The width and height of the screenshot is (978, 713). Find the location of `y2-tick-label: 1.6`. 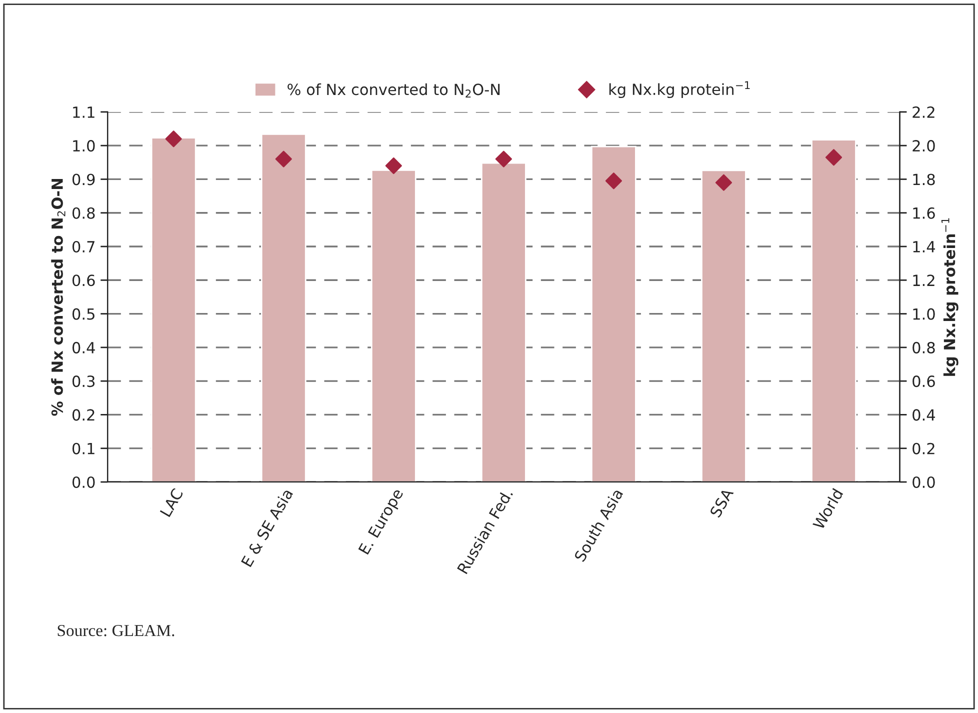

y2-tick-label: 1.6 is located at coordinates (924, 213).